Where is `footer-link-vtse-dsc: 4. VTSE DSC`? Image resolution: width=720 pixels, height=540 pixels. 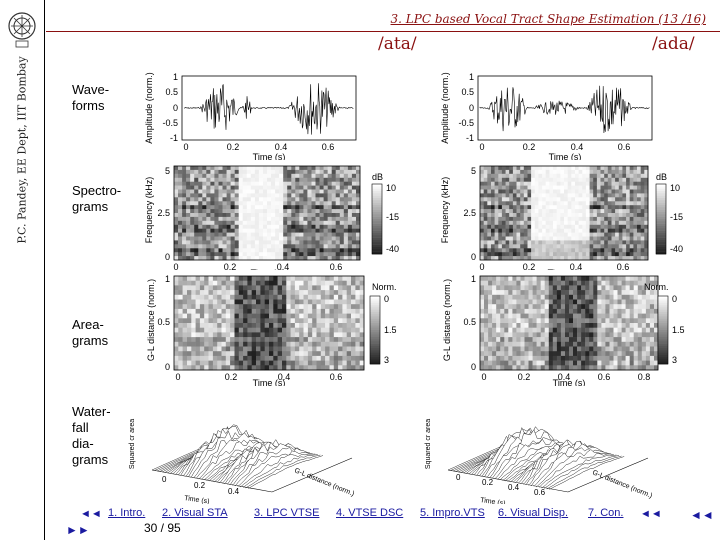 footer-link-vtse-dsc: 4. VTSE DSC is located at coordinates (370, 513).